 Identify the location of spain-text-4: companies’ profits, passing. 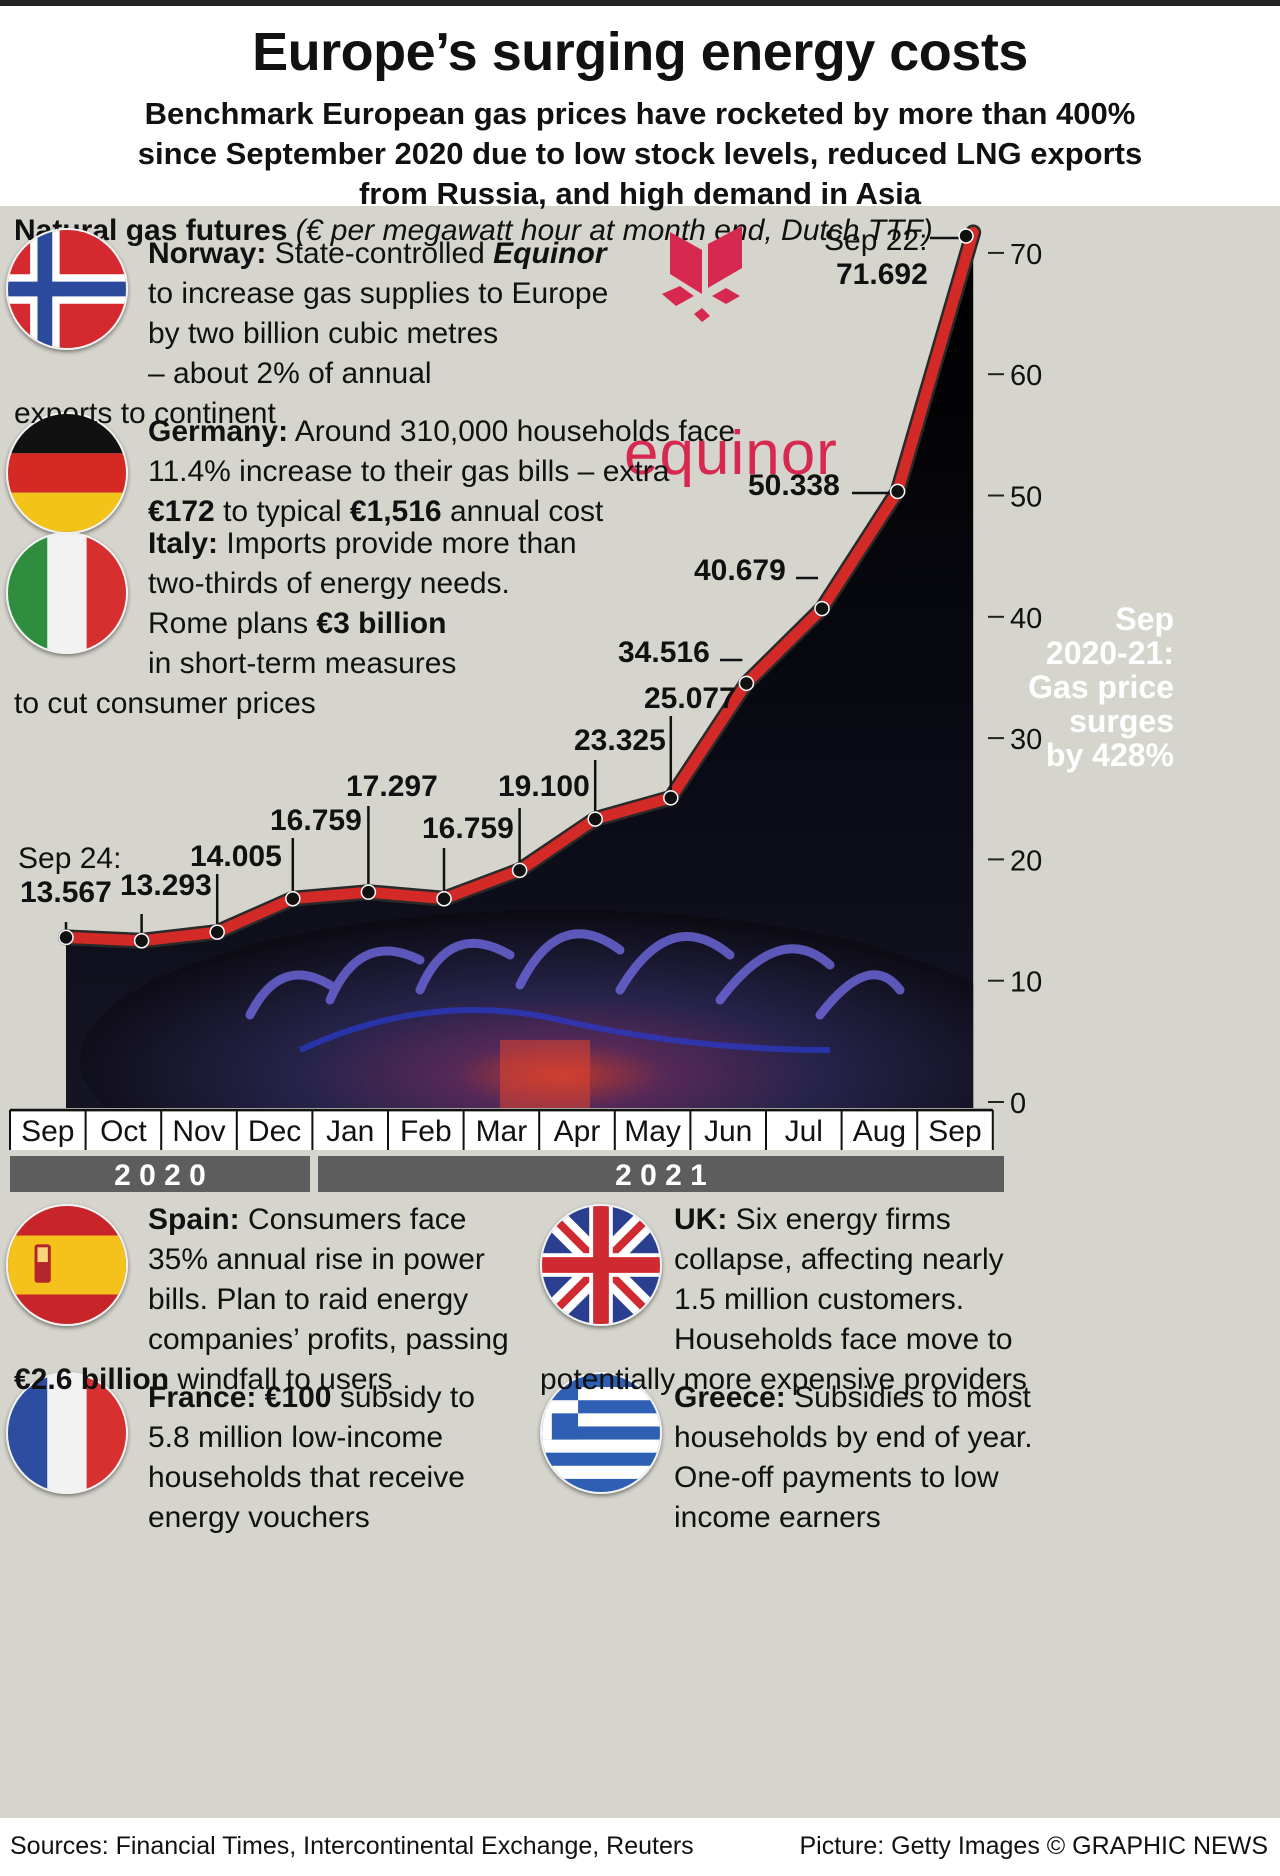
(328, 1339).